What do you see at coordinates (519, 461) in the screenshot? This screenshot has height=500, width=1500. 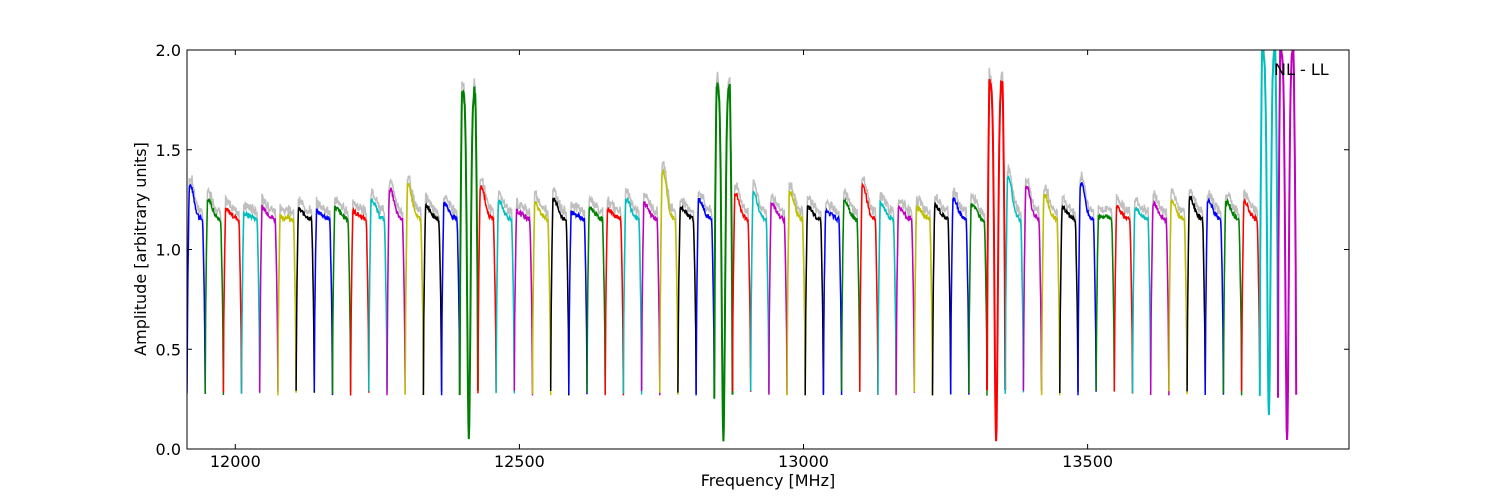 I see `x-tick-label: 12500` at bounding box center [519, 461].